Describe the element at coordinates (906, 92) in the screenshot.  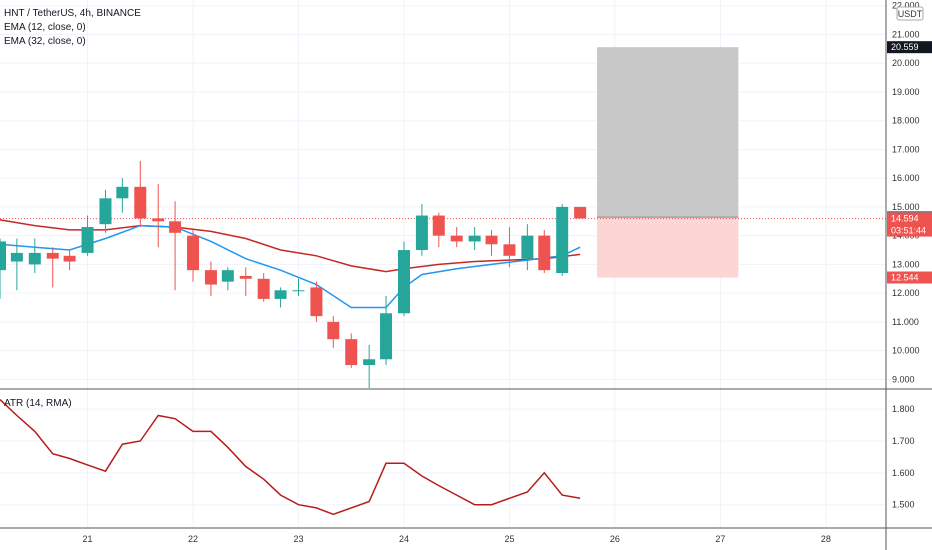
I see `price-tick-label: 19.000` at that location.